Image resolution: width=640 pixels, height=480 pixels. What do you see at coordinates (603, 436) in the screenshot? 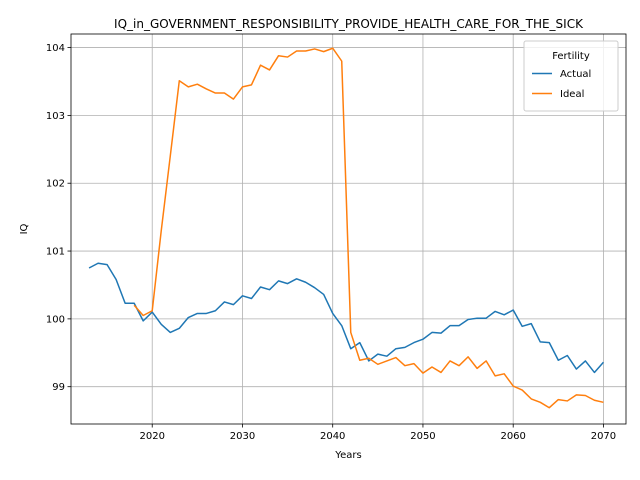
I see `x-tick-label: 2070` at bounding box center [603, 436].